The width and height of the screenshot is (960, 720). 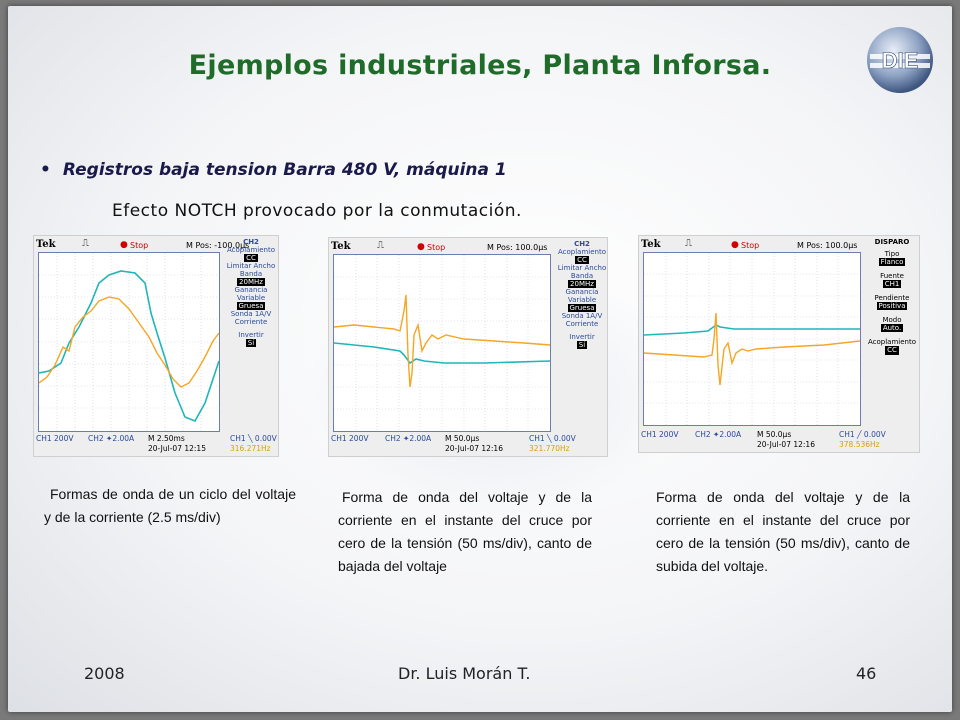 I want to click on frequency: 378.536Hz, so click(x=859, y=444).